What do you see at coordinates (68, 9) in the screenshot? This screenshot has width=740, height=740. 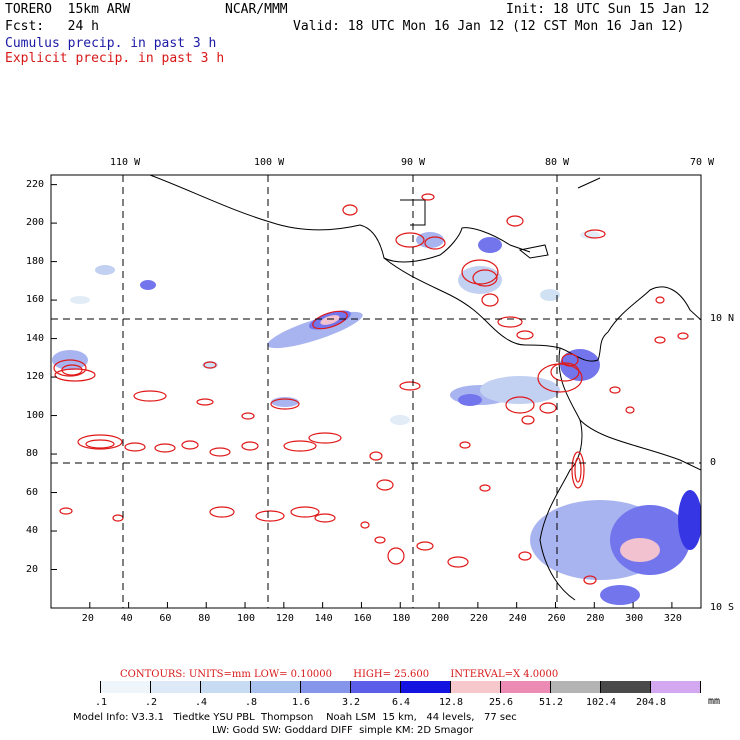 I see `model-title: TORERO 15km ARW` at bounding box center [68, 9].